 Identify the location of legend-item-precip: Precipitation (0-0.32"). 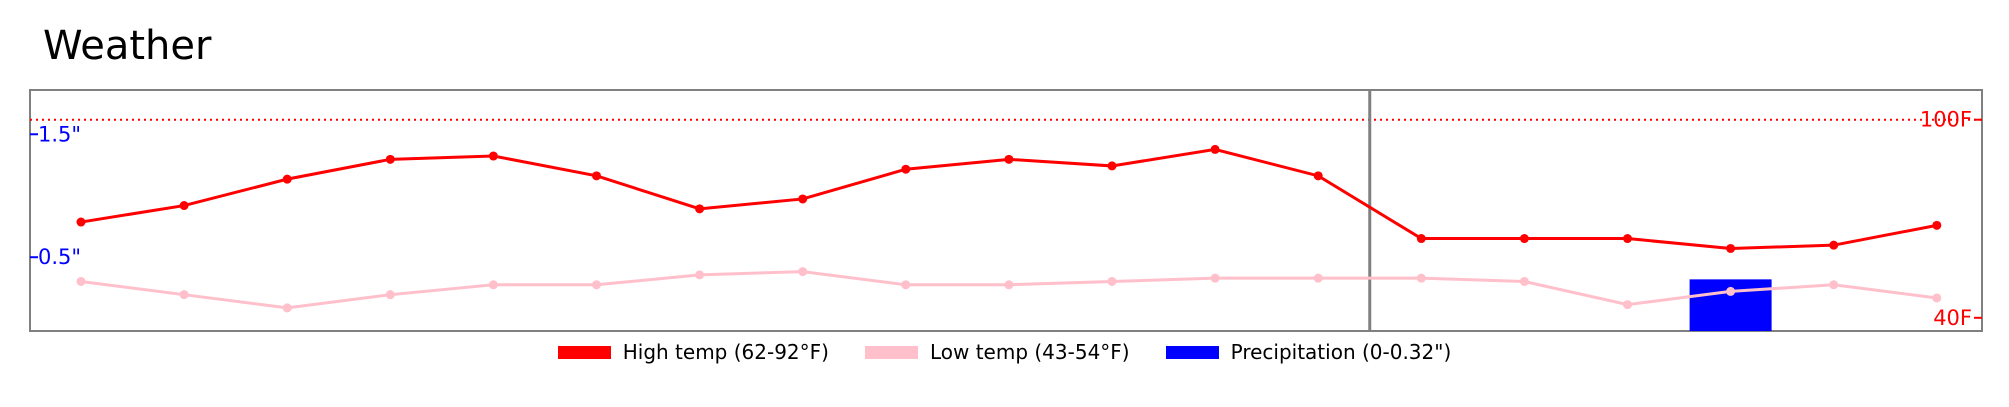
(1308, 352).